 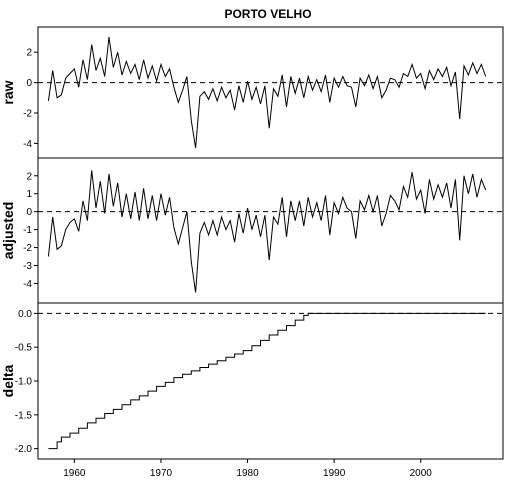 What do you see at coordinates (24, 348) in the screenshot?
I see `y-tick-label: -0.5` at bounding box center [24, 348].